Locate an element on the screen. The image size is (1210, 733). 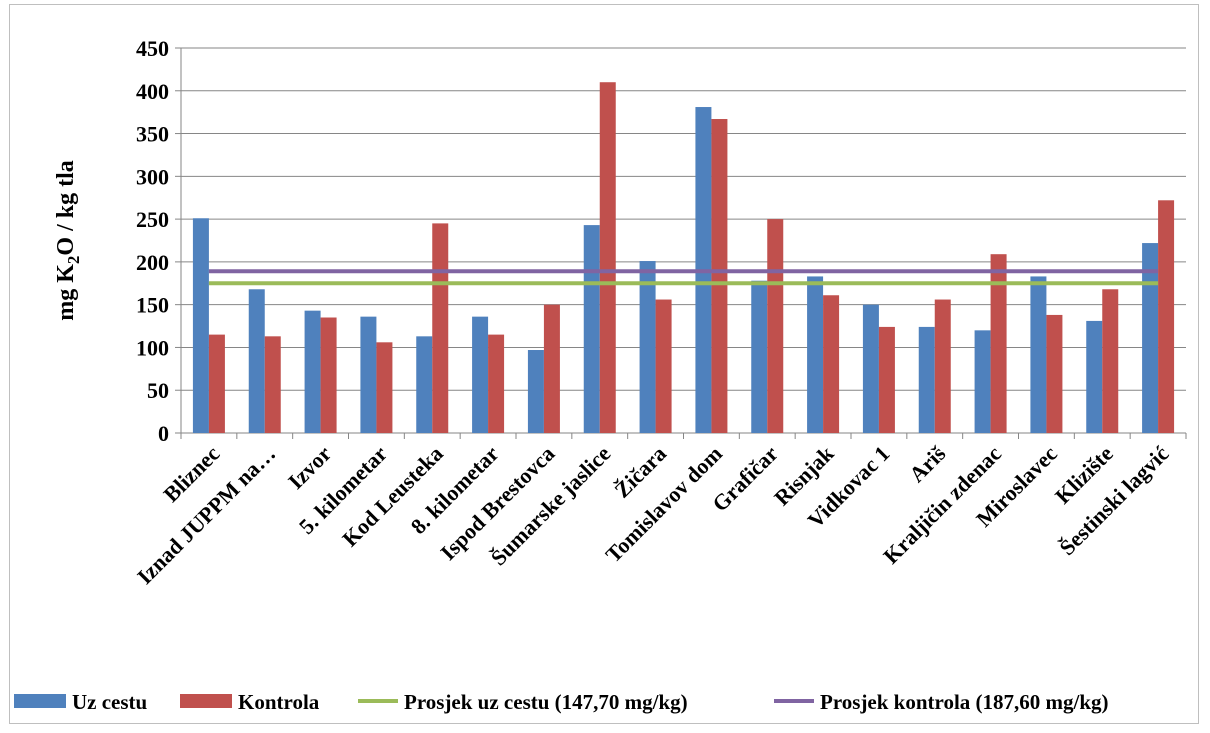
legend-label: Prosjek uz cestu (147,70 mg/kg) is located at coordinates (546, 702).